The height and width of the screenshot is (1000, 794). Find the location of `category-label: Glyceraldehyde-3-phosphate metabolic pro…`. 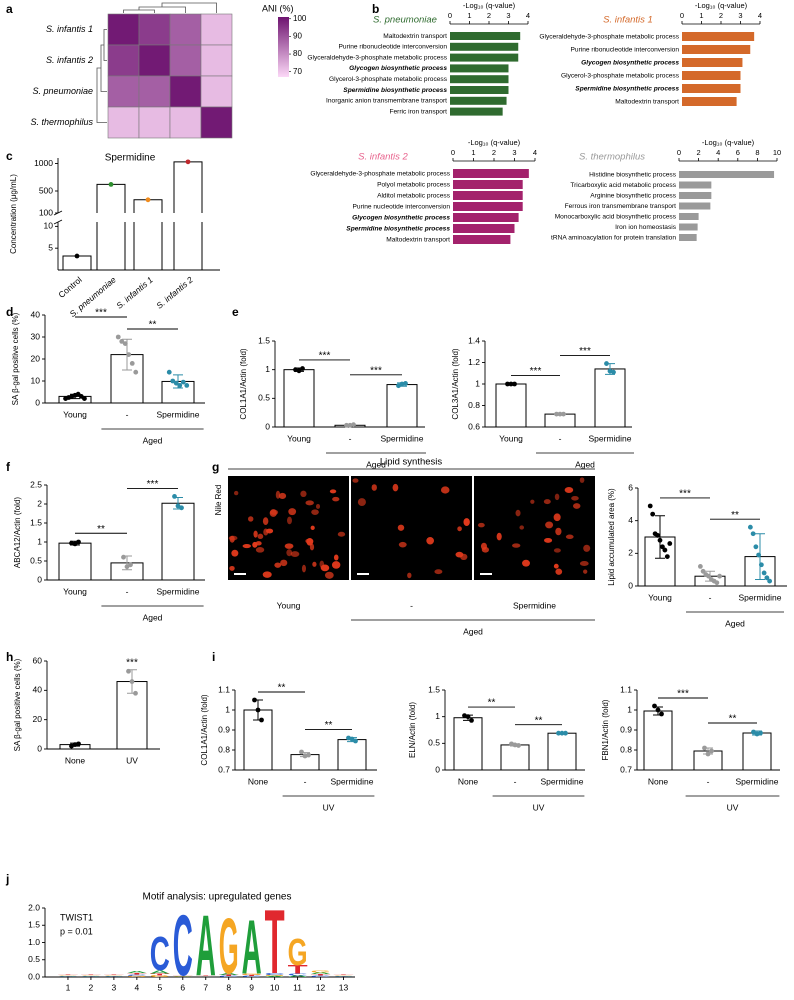

category-label: Glyceraldehyde-3-phosphate metabolic pro… is located at coordinates (609, 36).